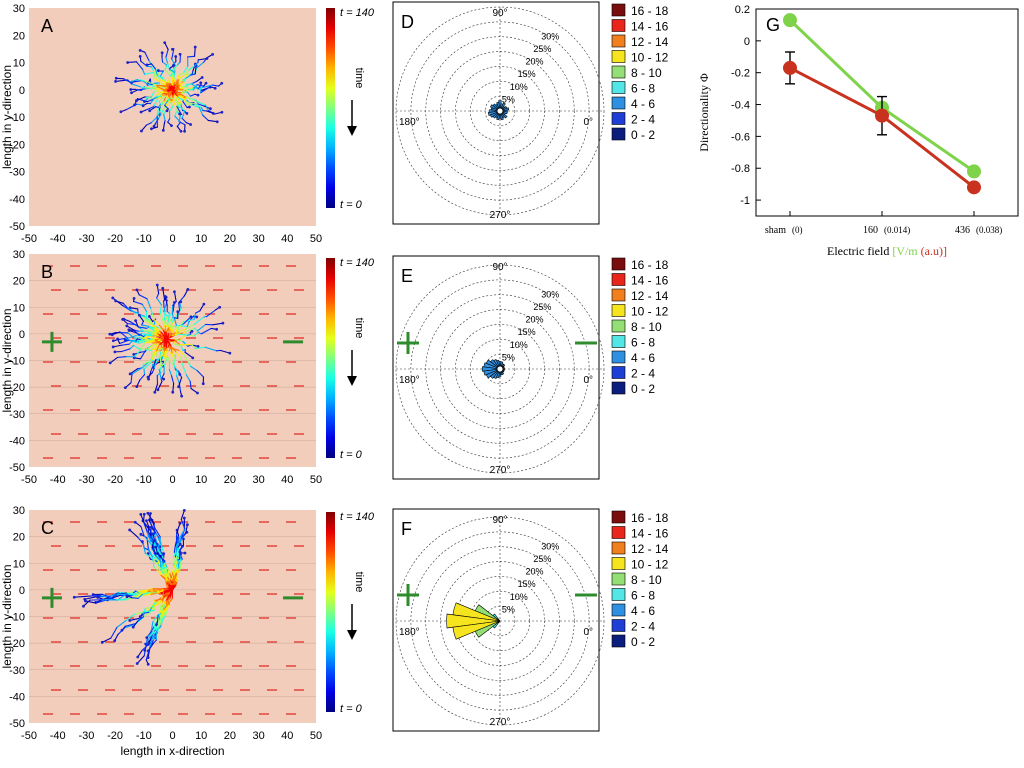 This screenshot has height=768, width=1024. I want to click on y-tick-label: -40, so click(17, 441).